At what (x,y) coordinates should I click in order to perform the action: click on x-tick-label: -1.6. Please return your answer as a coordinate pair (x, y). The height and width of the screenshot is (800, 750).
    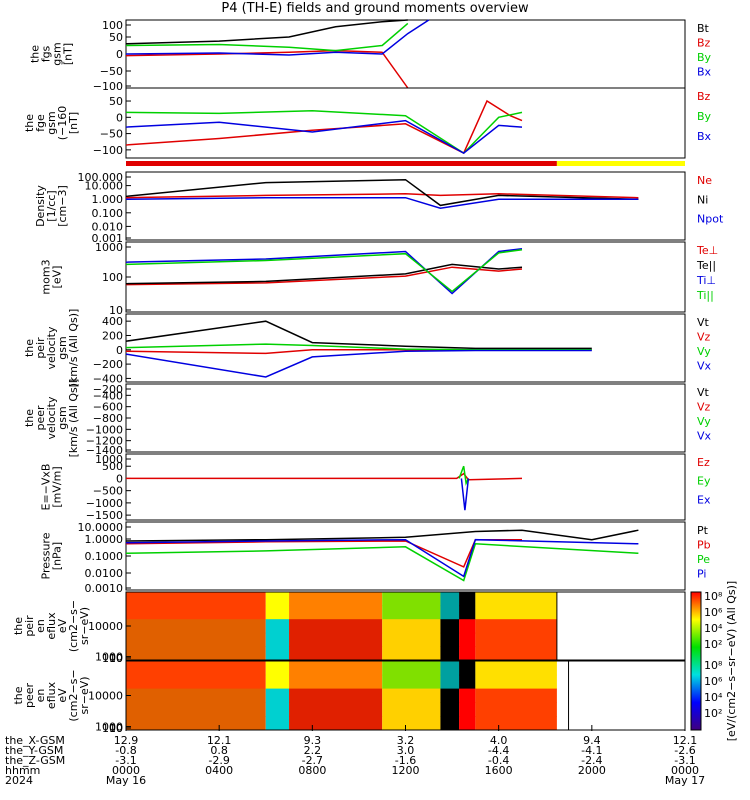
    Looking at the image, I should click on (405, 760).